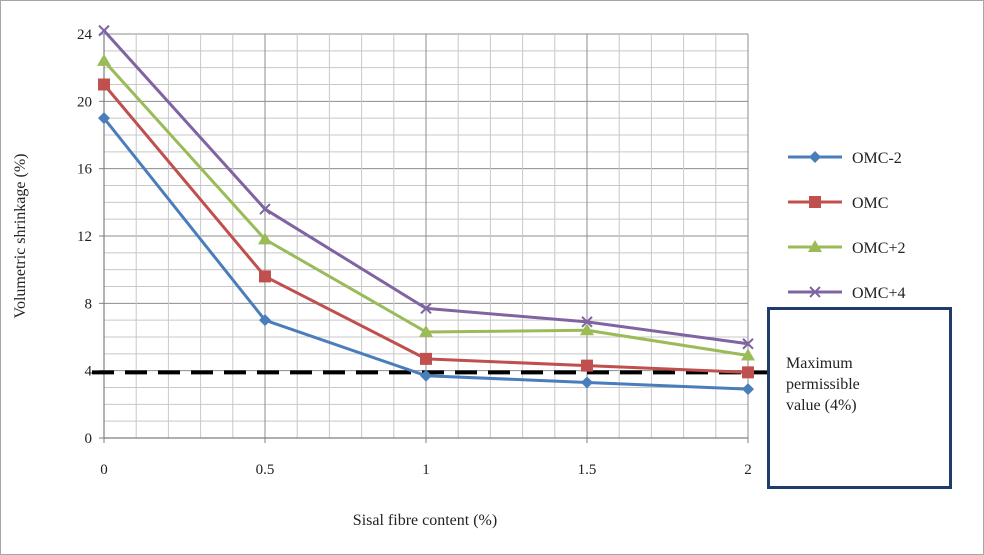  What do you see at coordinates (89, 439) in the screenshot?
I see `y-tick-label: 0` at bounding box center [89, 439].